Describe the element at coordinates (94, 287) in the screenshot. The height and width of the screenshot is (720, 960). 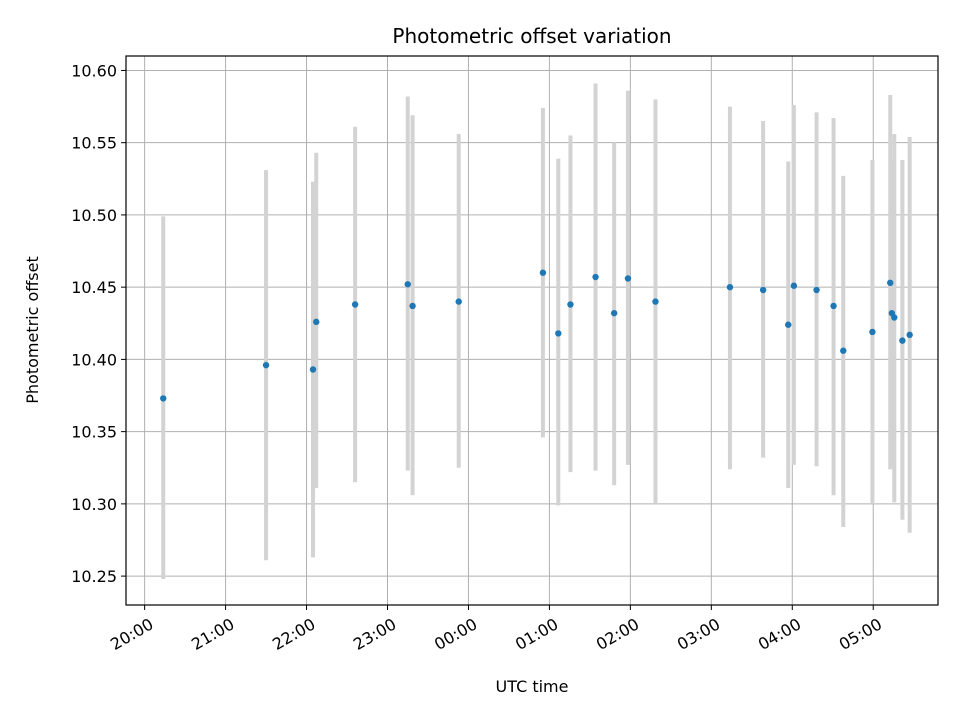
I see `y-tick-label: 10.45` at that location.